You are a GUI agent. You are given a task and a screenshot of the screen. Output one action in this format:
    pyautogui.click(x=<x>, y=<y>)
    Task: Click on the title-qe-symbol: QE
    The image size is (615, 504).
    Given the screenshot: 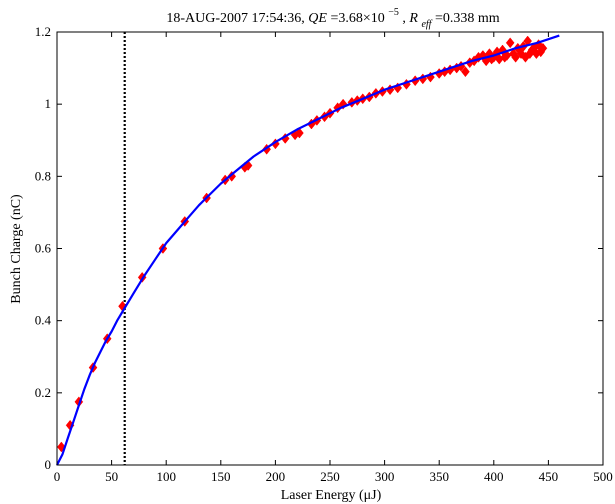 What is the action you would take?
    pyautogui.click(x=317, y=18)
    